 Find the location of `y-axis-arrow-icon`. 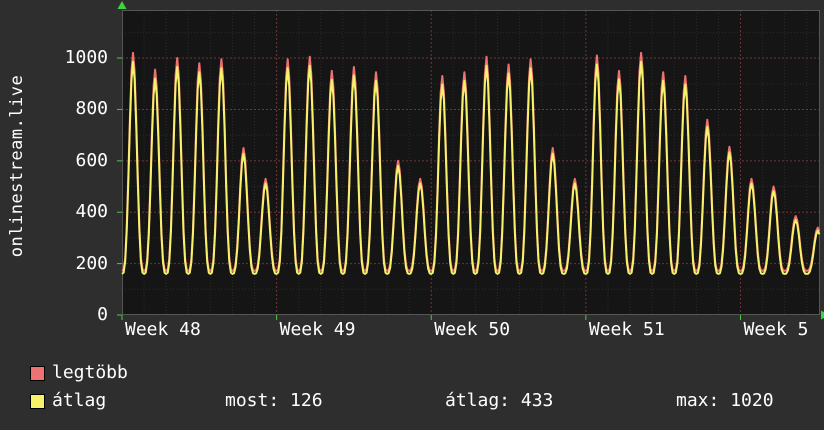

y-axis-arrow-icon is located at coordinates (122, 5).